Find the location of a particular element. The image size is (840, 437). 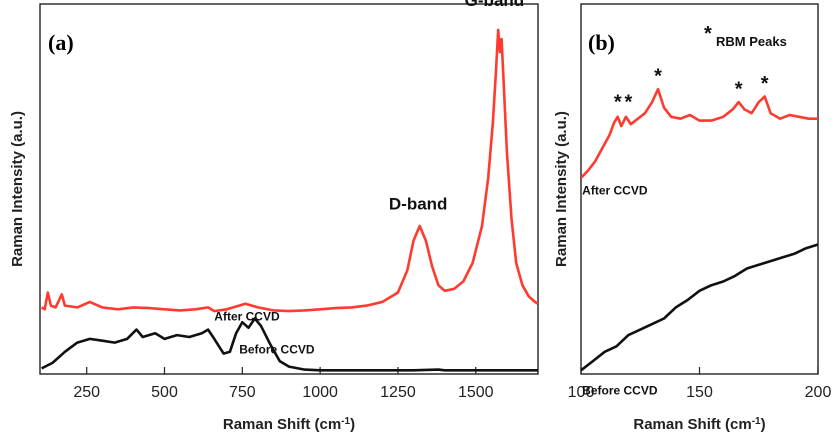

band-annotation: G-band is located at coordinates (495, 5).